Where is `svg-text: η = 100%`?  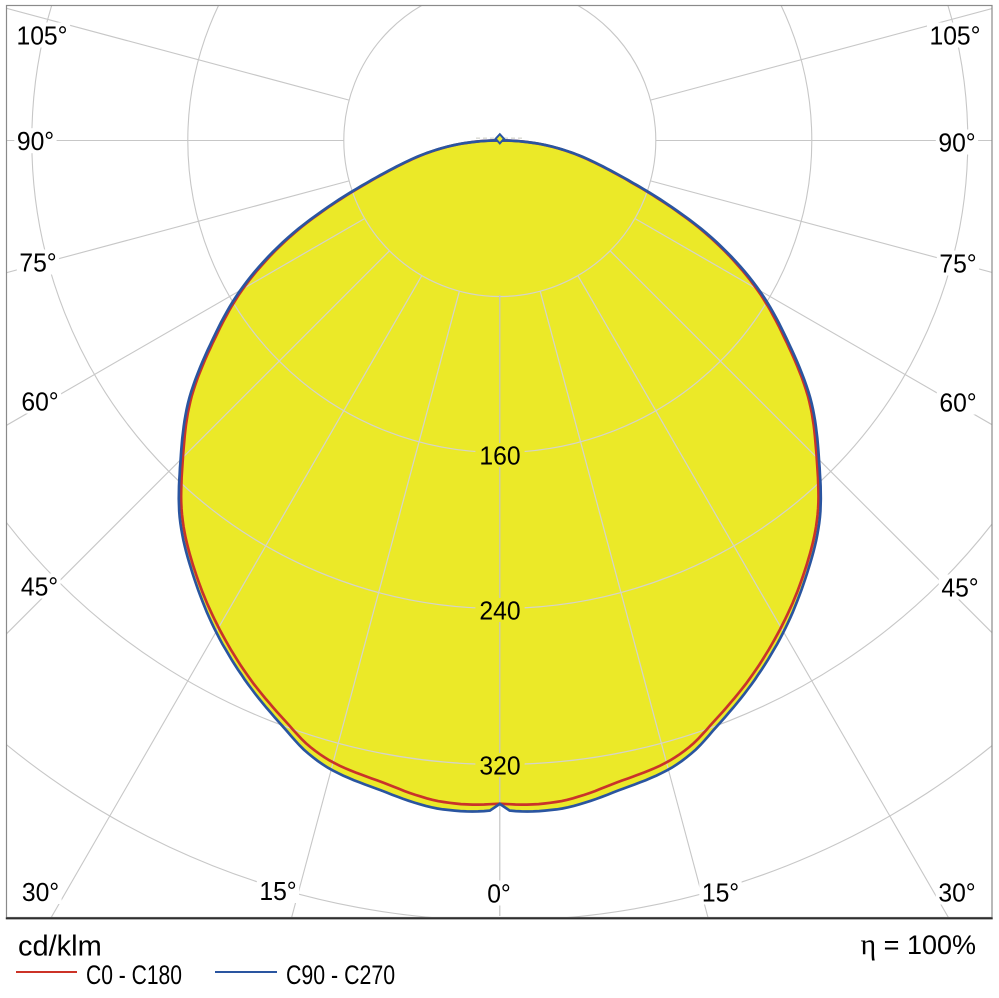
svg-text: η = 100% is located at coordinates (918, 944).